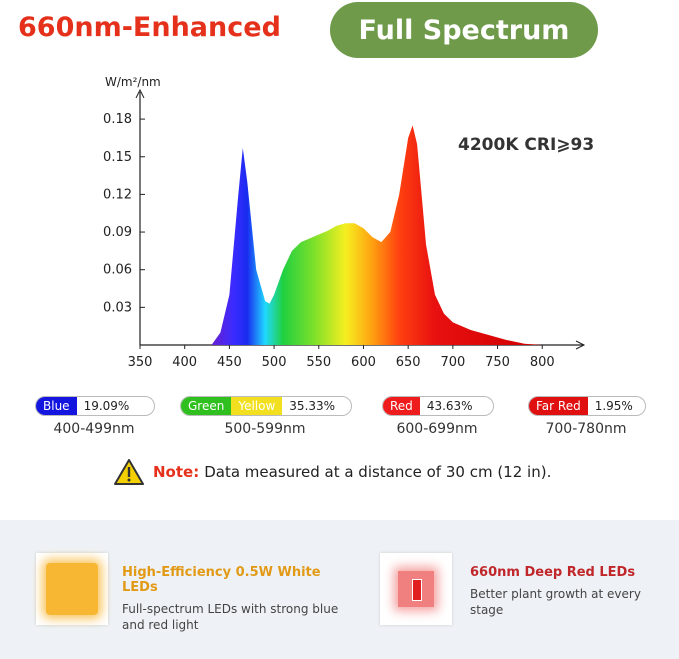 The width and height of the screenshot is (679, 659). What do you see at coordinates (117, 232) in the screenshot?
I see `y-tick-label: 0.09` at bounding box center [117, 232].